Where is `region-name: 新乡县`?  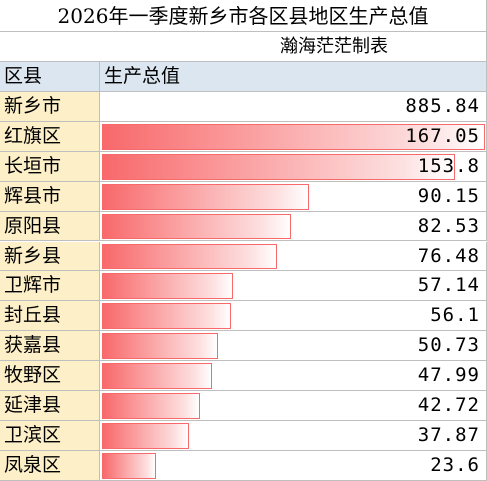
region-name: 新乡县 is located at coordinates (50, 256).